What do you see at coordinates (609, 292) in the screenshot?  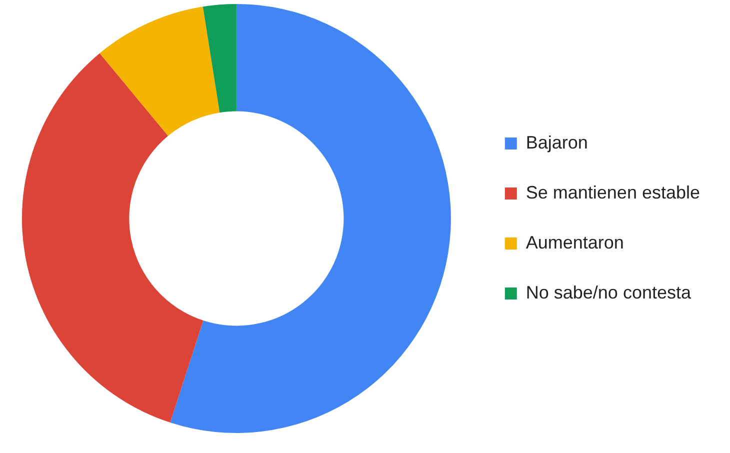 I see `legend-label: No sabe/no contesta` at bounding box center [609, 292].